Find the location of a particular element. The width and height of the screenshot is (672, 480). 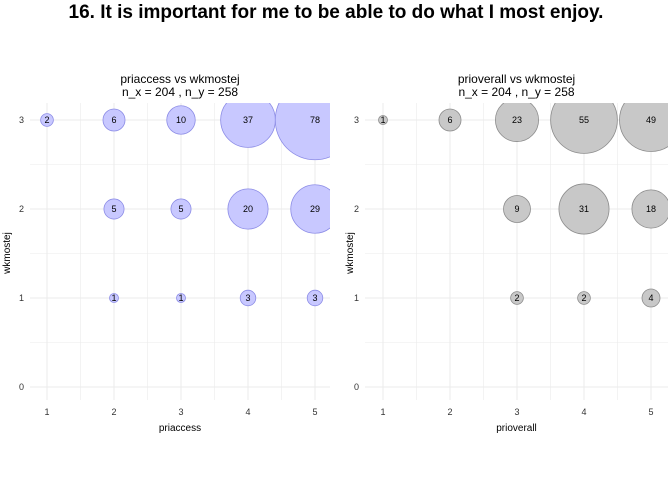

x-axis-label: priaccess is located at coordinates (180, 428).